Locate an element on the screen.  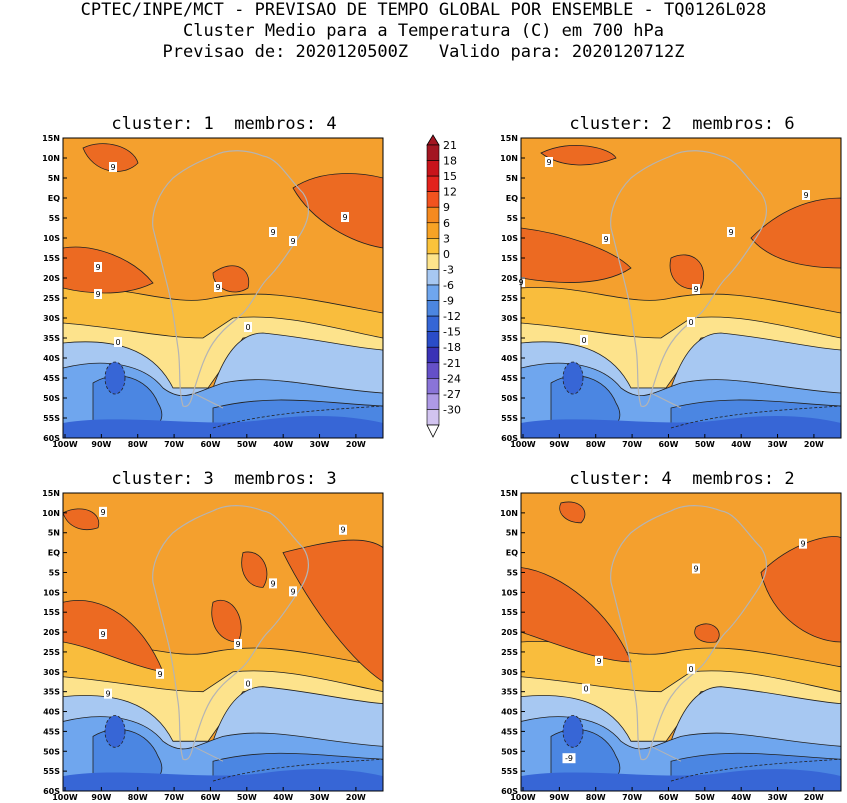
lat-label: 20S is located at coordinates (509, 632).